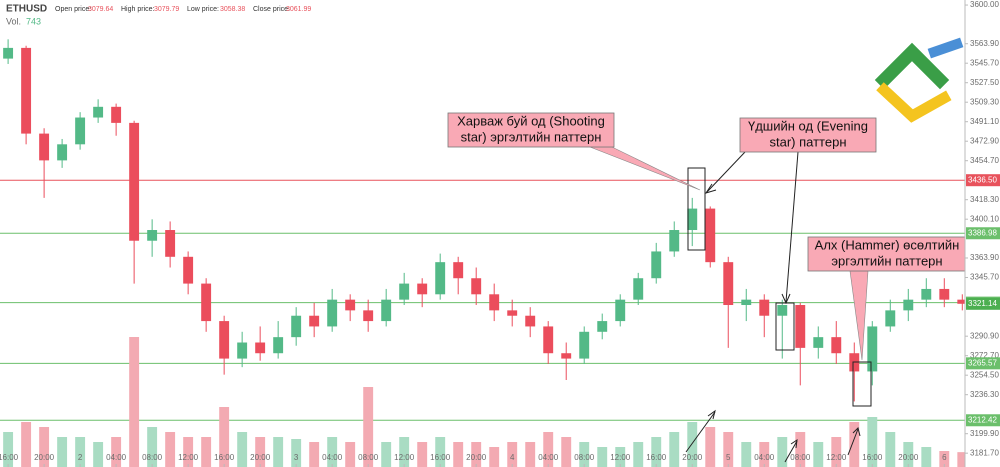 This screenshot has width=1000, height=467. What do you see at coordinates (33, 21) in the screenshot?
I see `volume-value: 743` at bounding box center [33, 21].